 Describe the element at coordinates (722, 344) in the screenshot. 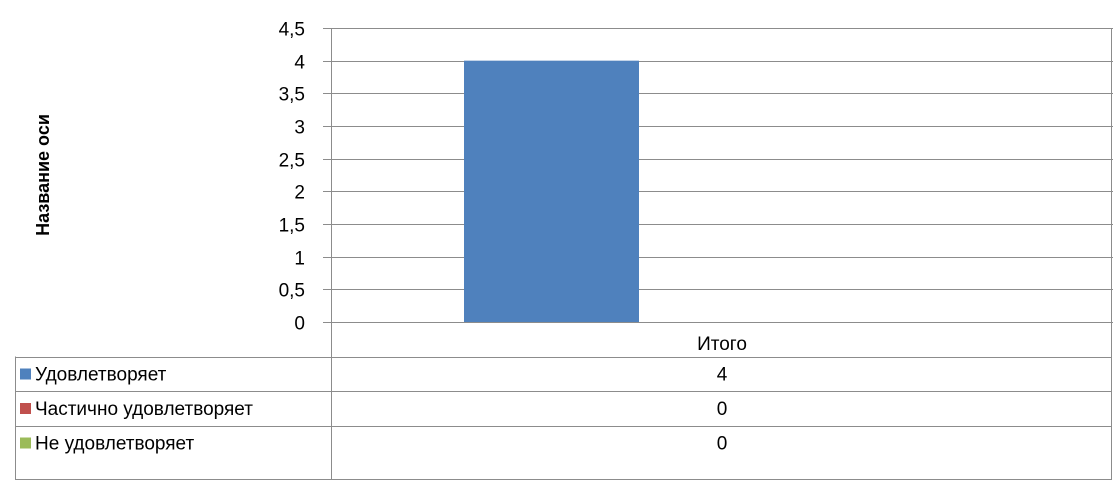

I see `category-label: Итого` at that location.